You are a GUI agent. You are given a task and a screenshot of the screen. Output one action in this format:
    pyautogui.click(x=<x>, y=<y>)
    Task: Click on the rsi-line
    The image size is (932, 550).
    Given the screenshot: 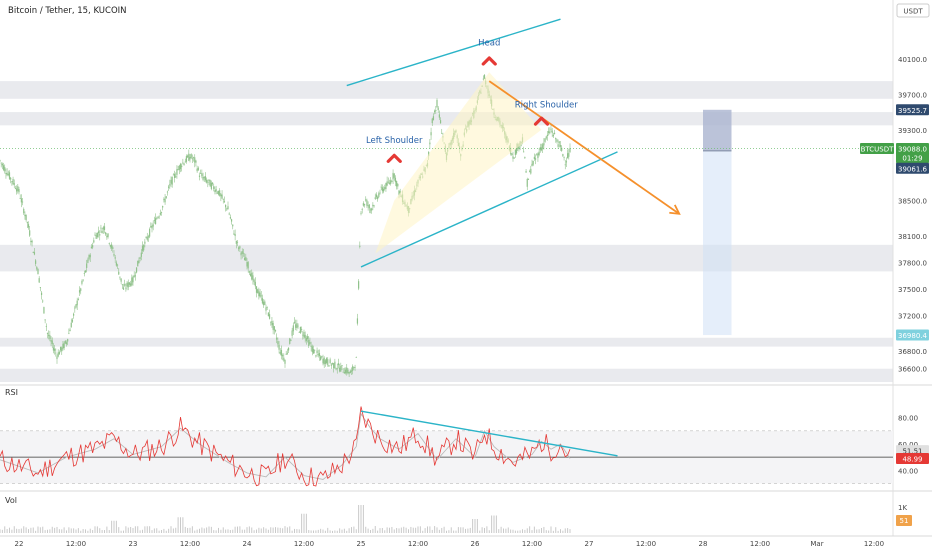 What is the action you would take?
    pyautogui.click(x=285, y=446)
    